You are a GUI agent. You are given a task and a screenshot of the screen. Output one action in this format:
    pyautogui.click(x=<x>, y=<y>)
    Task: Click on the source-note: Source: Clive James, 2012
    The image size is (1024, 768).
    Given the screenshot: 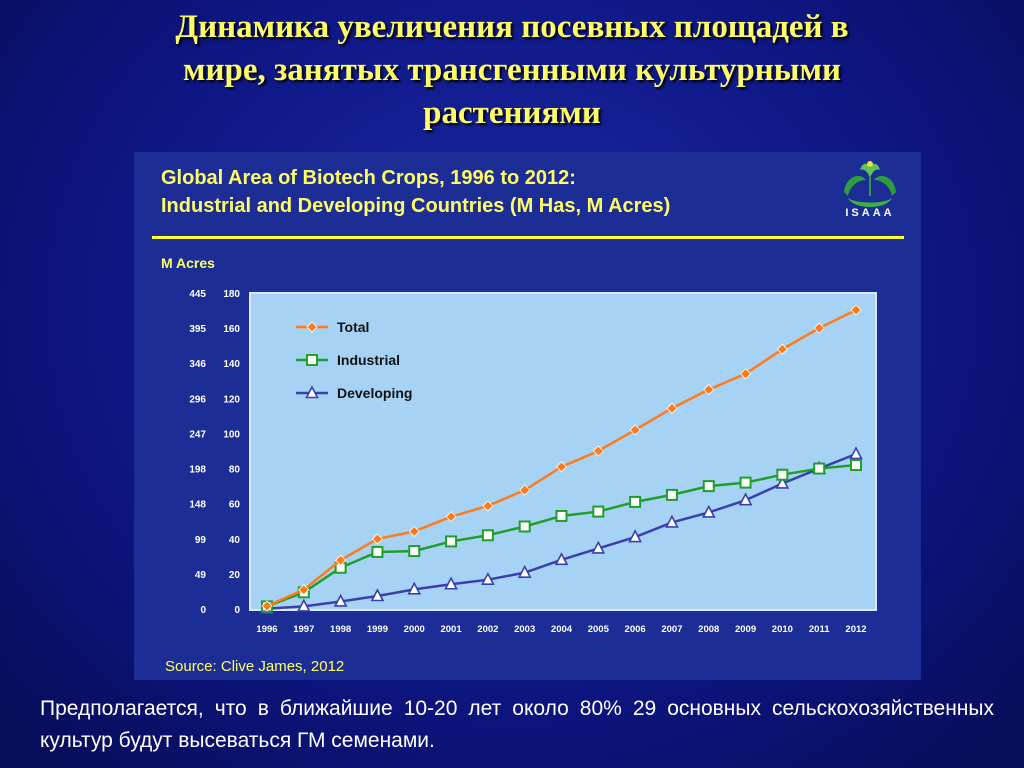 What is the action you would take?
    pyautogui.click(x=255, y=666)
    